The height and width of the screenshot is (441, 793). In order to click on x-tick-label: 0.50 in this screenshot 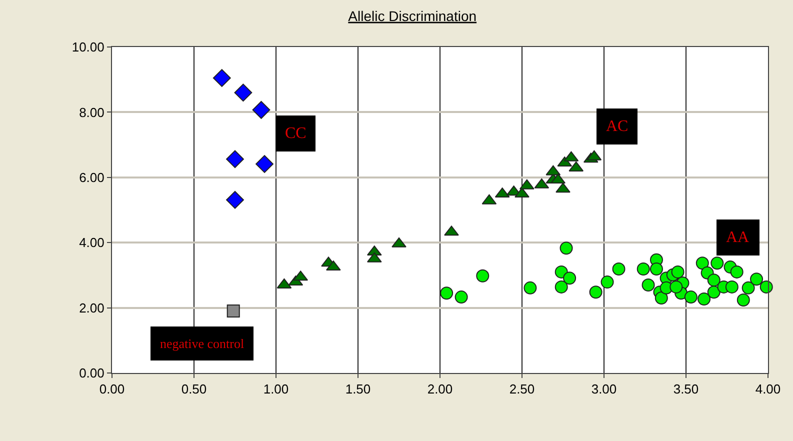, I will do `click(194, 389)`.